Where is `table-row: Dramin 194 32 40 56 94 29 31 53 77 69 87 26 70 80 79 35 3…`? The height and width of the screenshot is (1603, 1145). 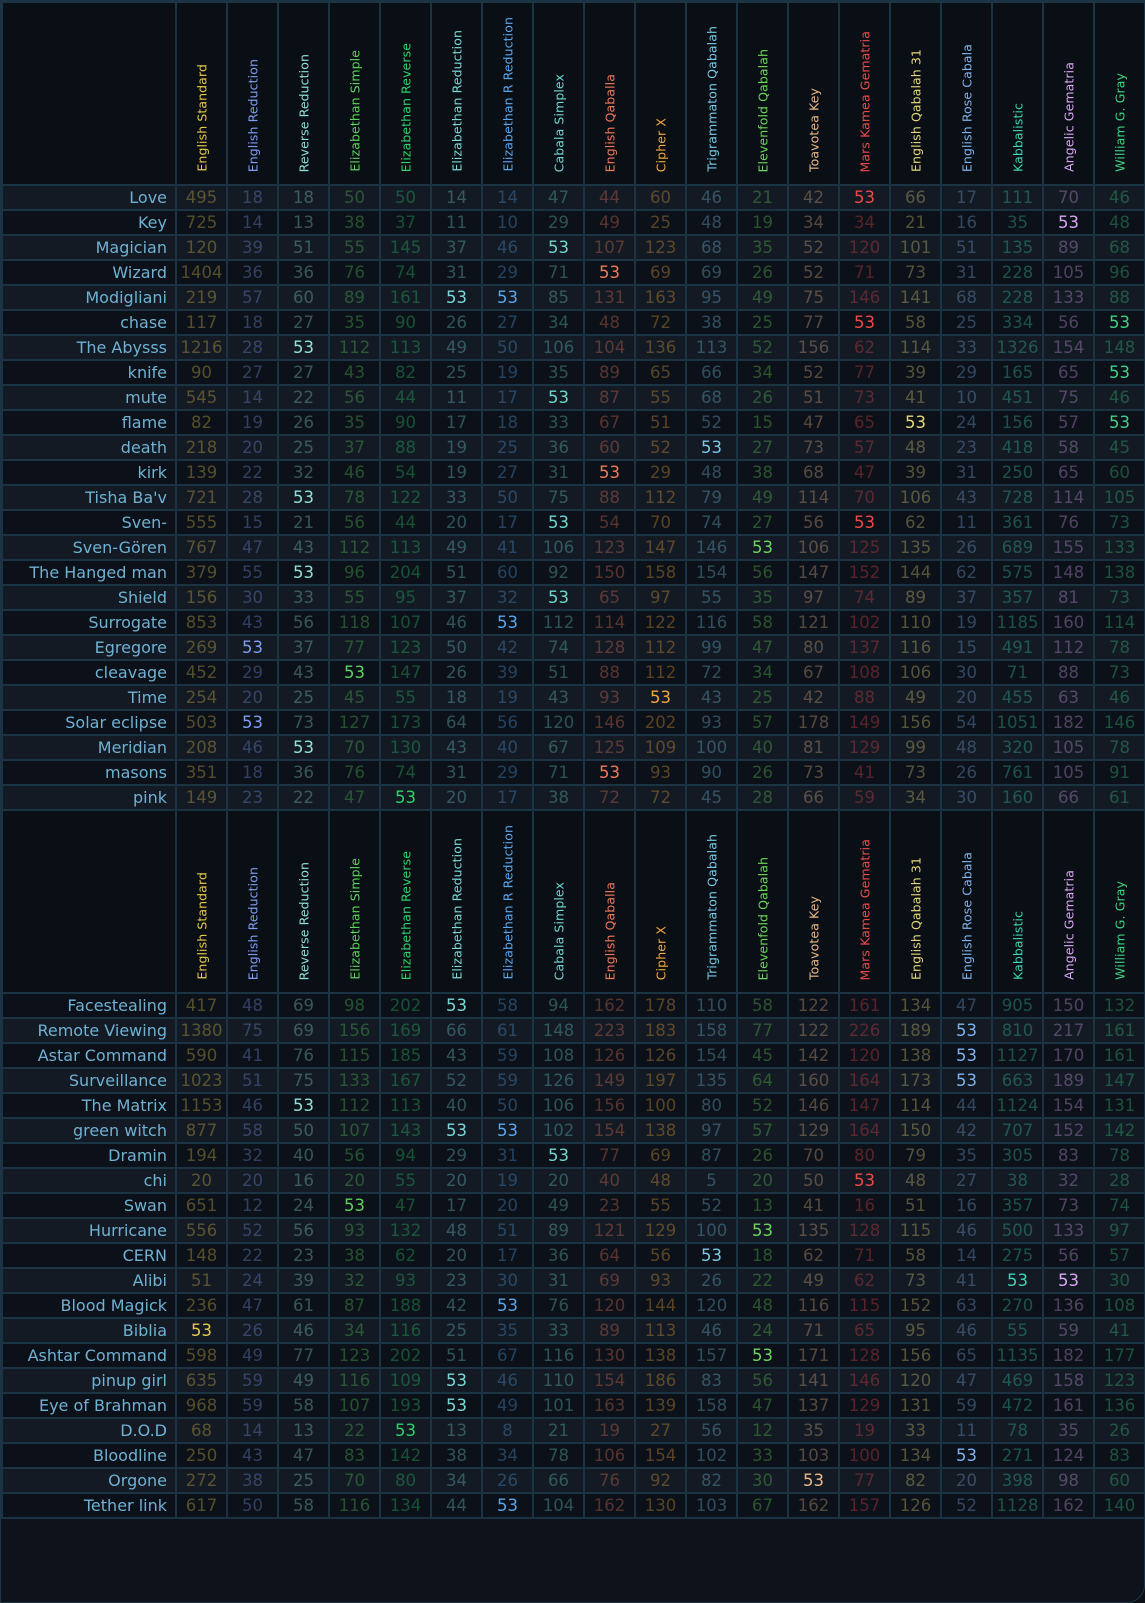 table-row: Dramin 194 32 40 56 94 29 31 53 77 69 87 26 70 80 79 35 3… is located at coordinates (572, 1155).